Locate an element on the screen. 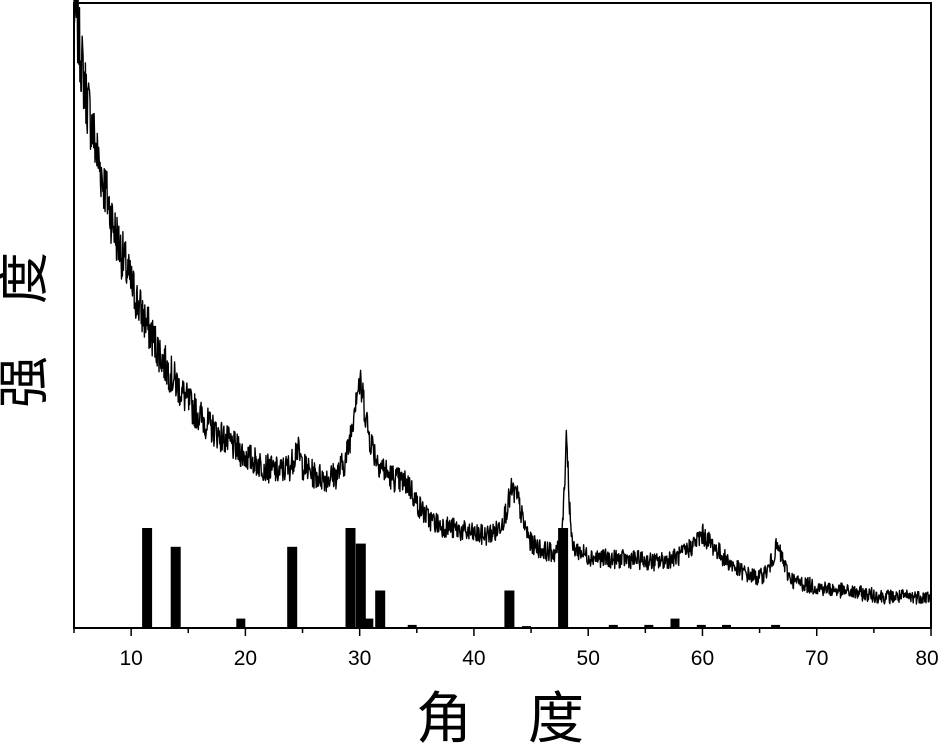 This screenshot has height=748, width=950. x-tick-label: 40 is located at coordinates (473, 658).